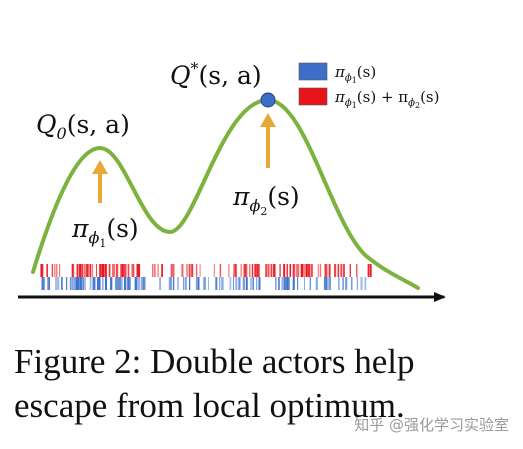  What do you see at coordinates (214, 361) in the screenshot?
I see `caption-line-1: Figure 2: Double actors help` at bounding box center [214, 361].